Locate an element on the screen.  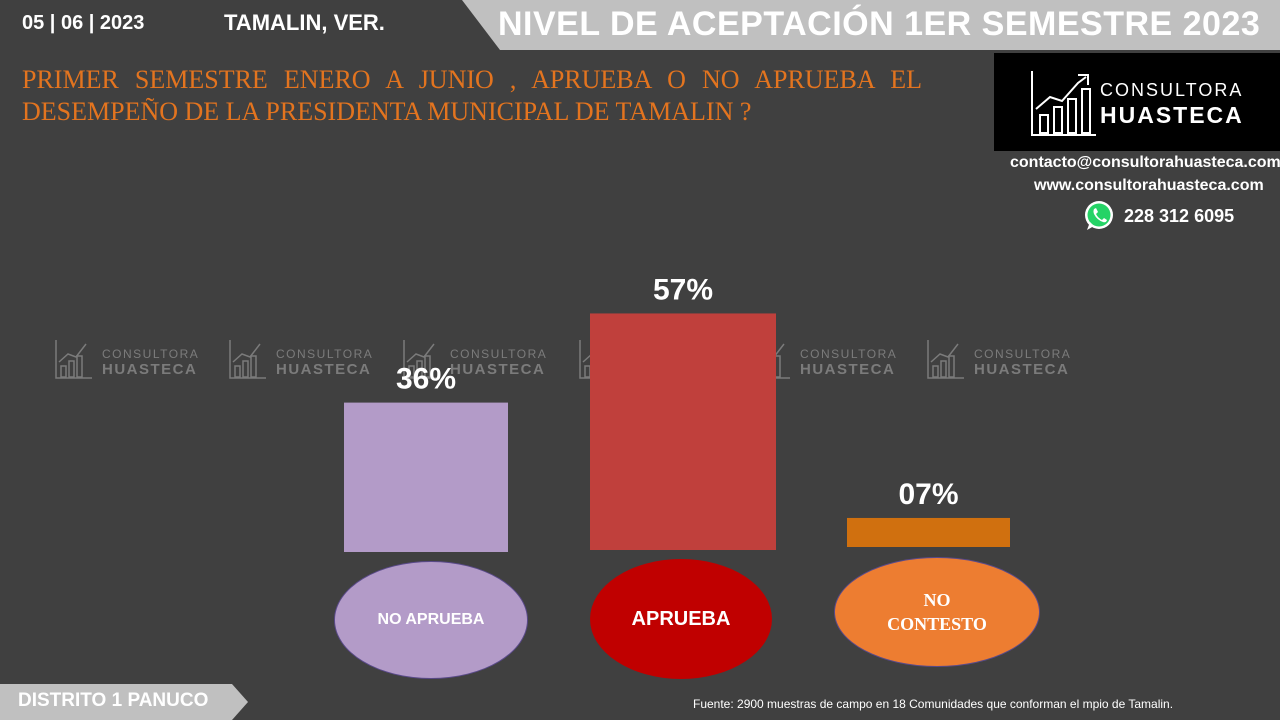
title-banner-text: NIVEL DE ACEPTACIÓN 1ER SEMESTRE 2023 is located at coordinates (879, 24).